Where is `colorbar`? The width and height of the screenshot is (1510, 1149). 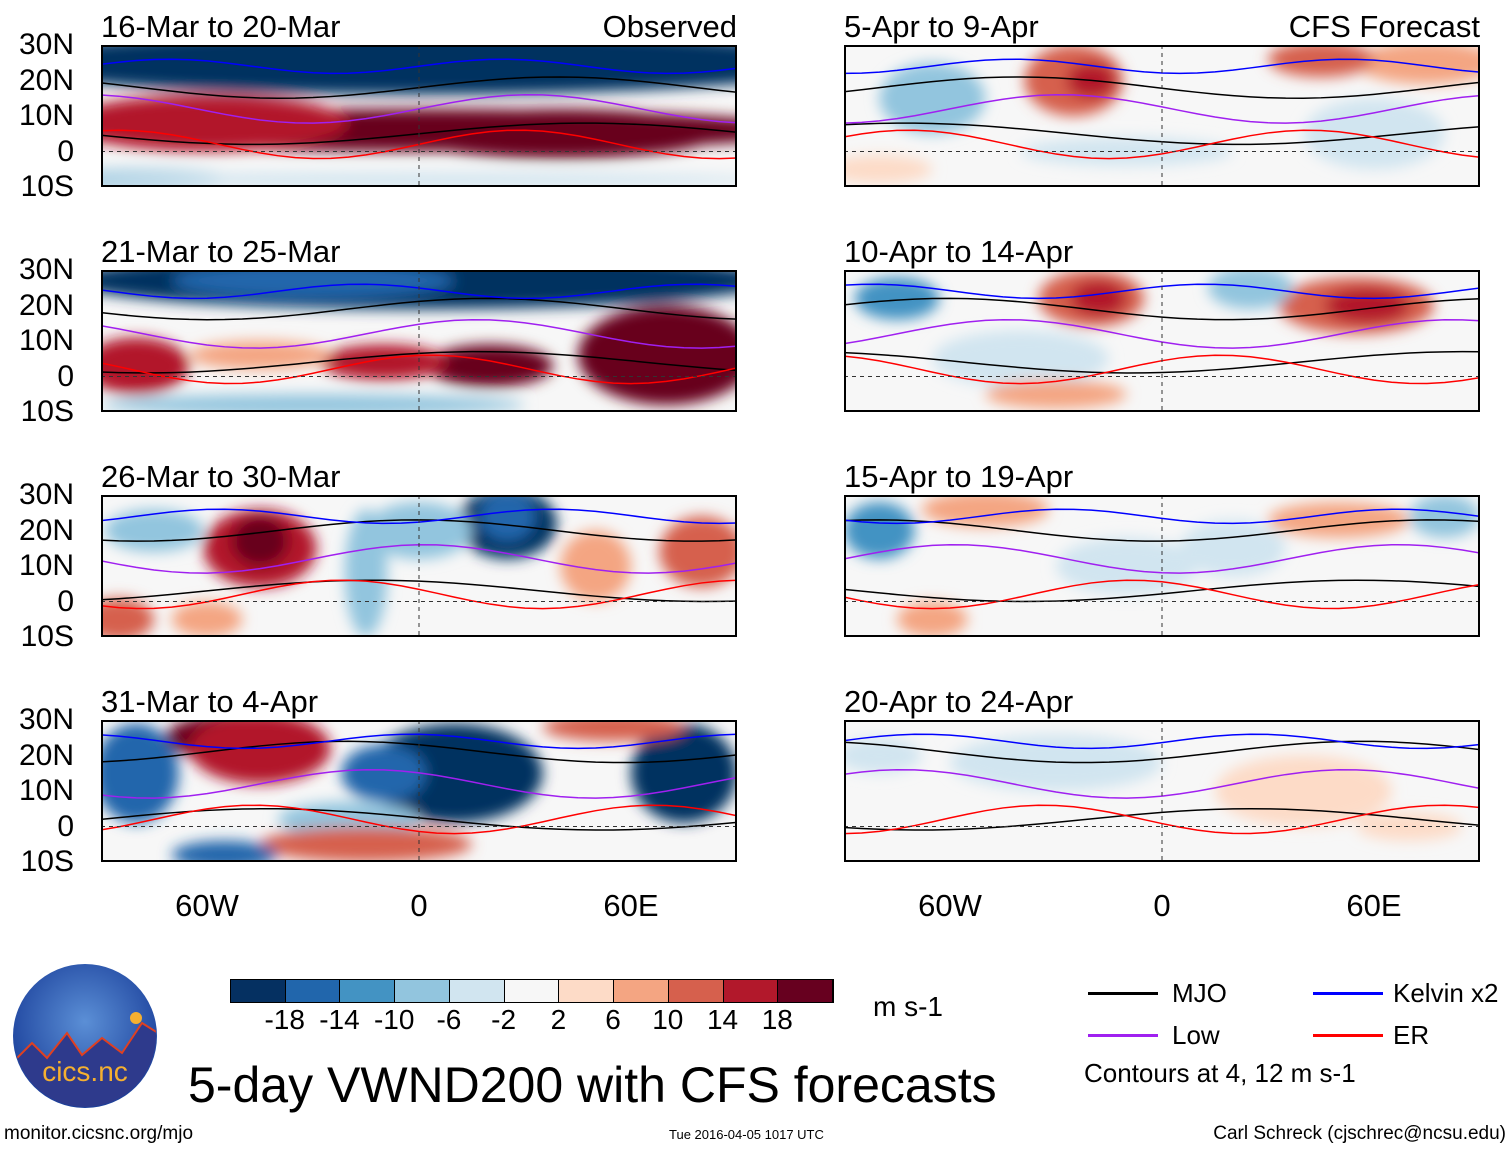 colorbar is located at coordinates (532, 991).